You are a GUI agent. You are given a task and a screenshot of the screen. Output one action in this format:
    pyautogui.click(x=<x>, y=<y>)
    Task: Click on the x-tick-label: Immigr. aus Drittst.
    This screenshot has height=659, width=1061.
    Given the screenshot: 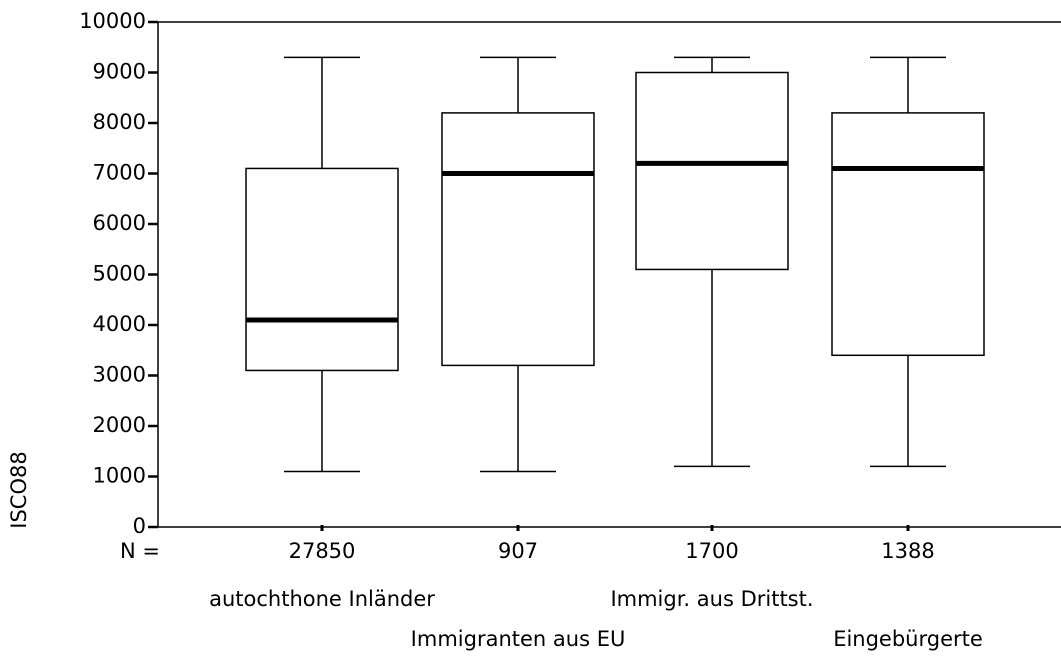 What is the action you would take?
    pyautogui.click(x=711, y=599)
    